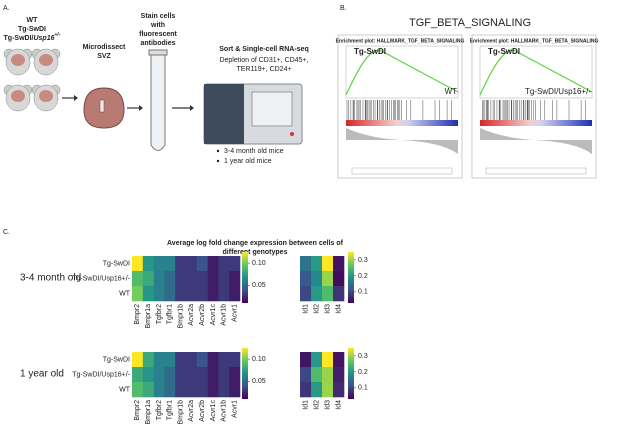  I want to click on block-label: 1 year old, so click(42, 374).